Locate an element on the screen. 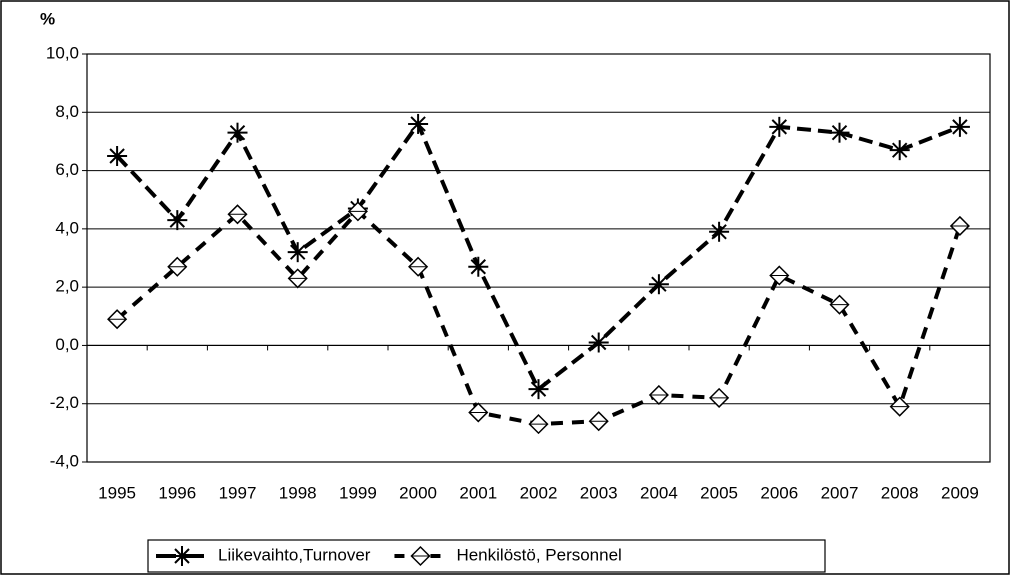 Image resolution: width=1012 pixels, height=576 pixels. y-tick-label: -4,0 is located at coordinates (64, 460).